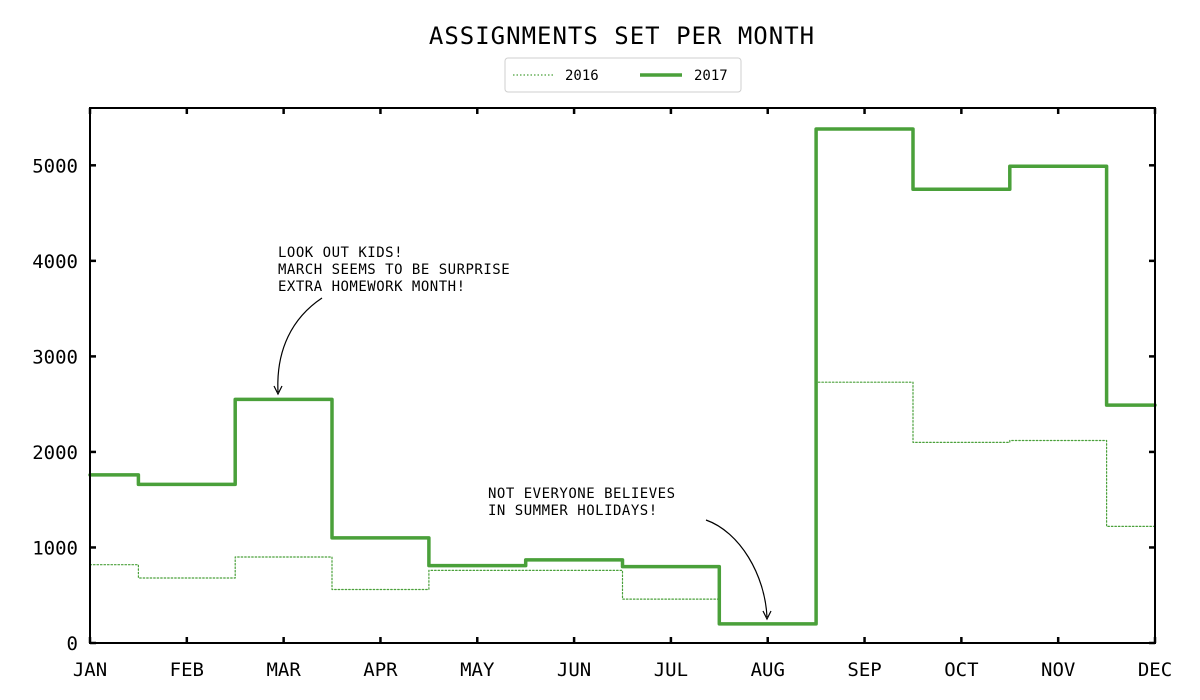 The image size is (1200, 700). I want to click on x-tick-label: APR, so click(380, 670).